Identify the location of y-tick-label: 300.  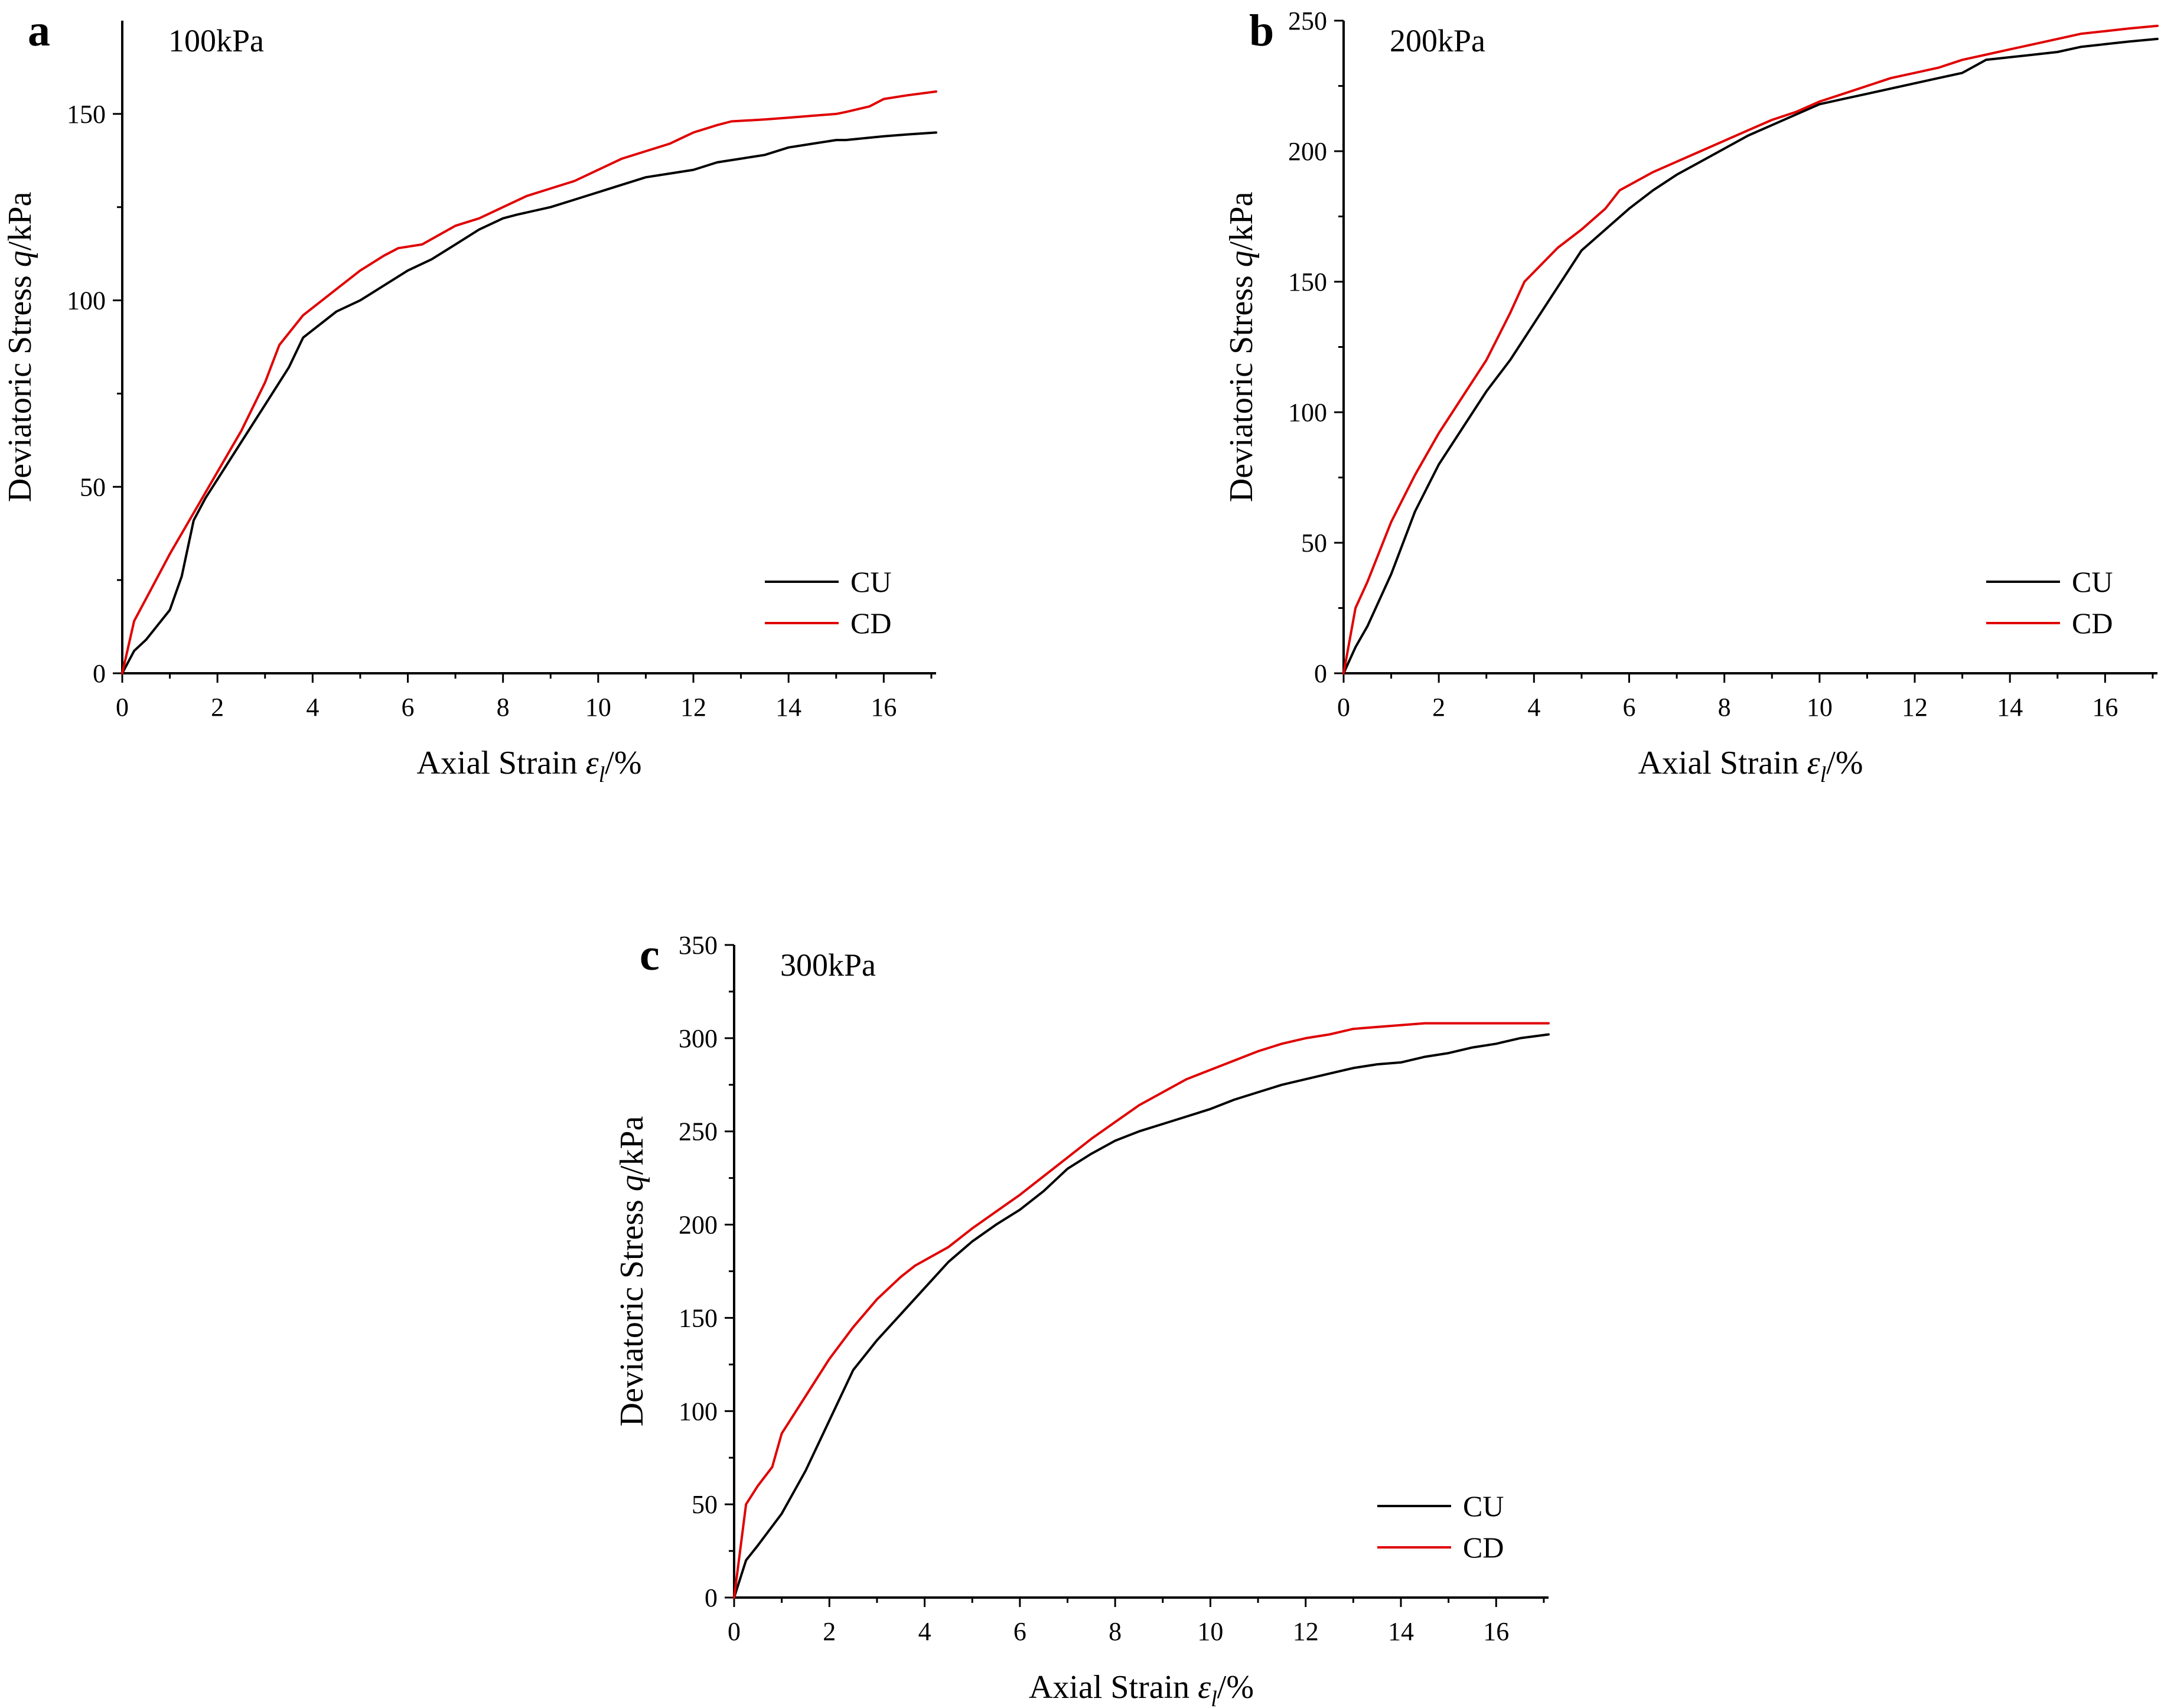
(699, 1038).